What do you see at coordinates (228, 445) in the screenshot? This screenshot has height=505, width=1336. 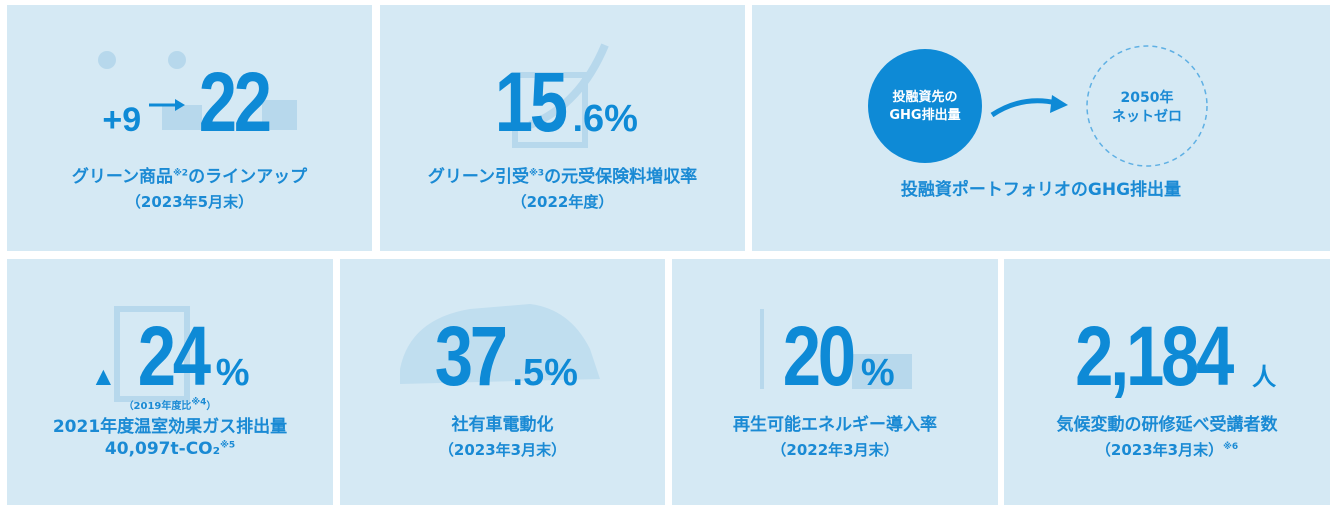 I see `note: ※5` at bounding box center [228, 445].